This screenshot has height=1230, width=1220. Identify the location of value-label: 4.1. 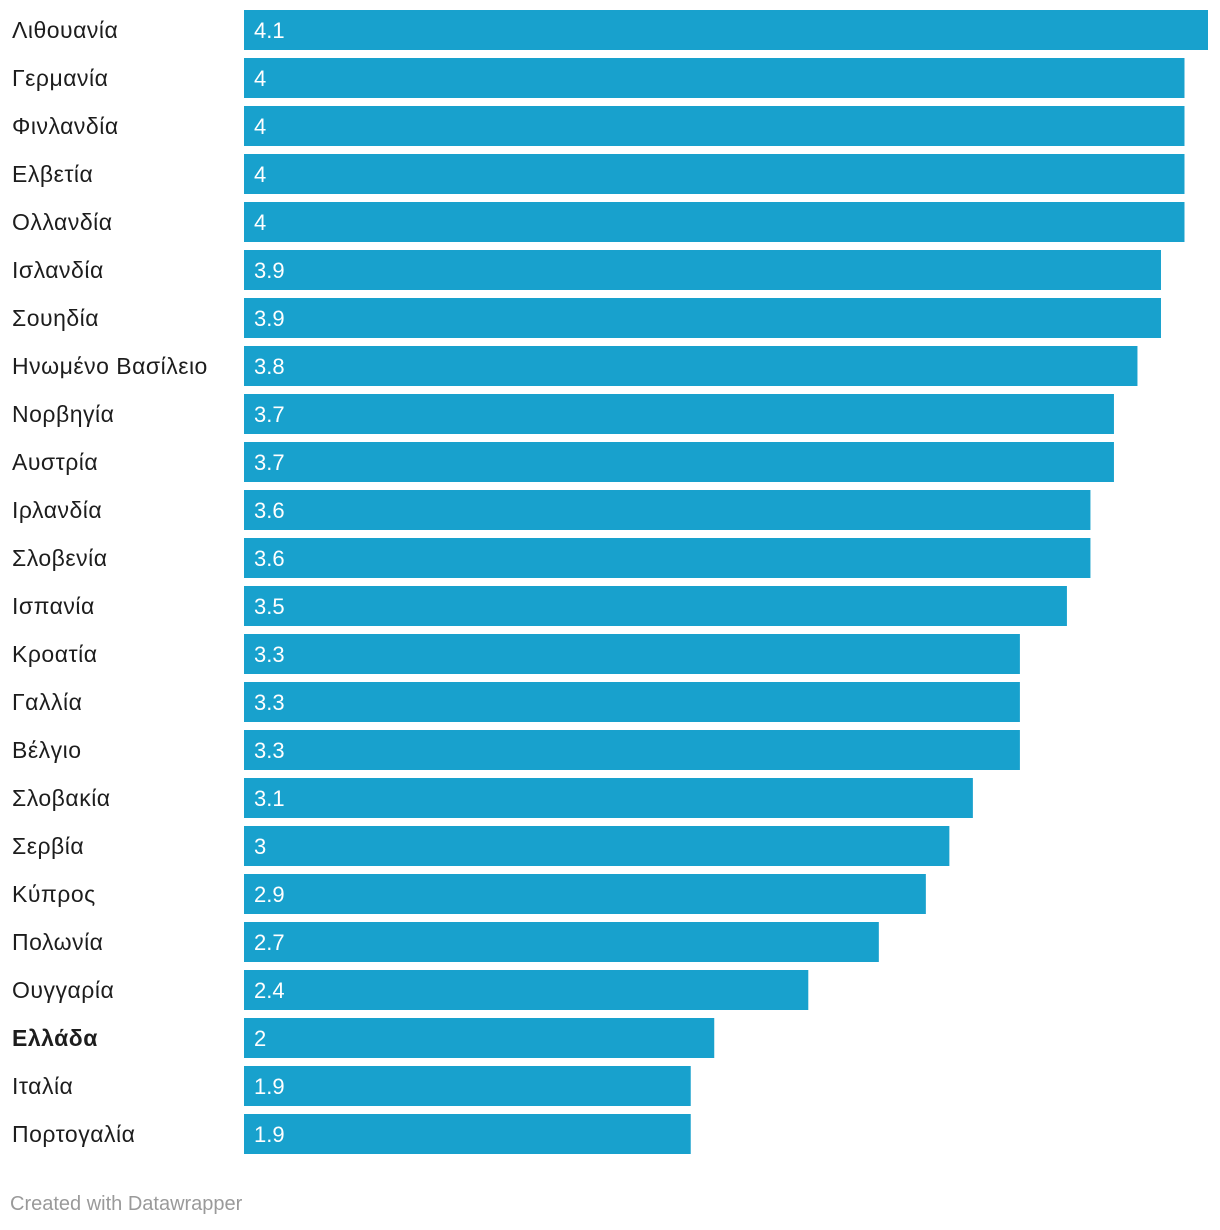
(269, 30).